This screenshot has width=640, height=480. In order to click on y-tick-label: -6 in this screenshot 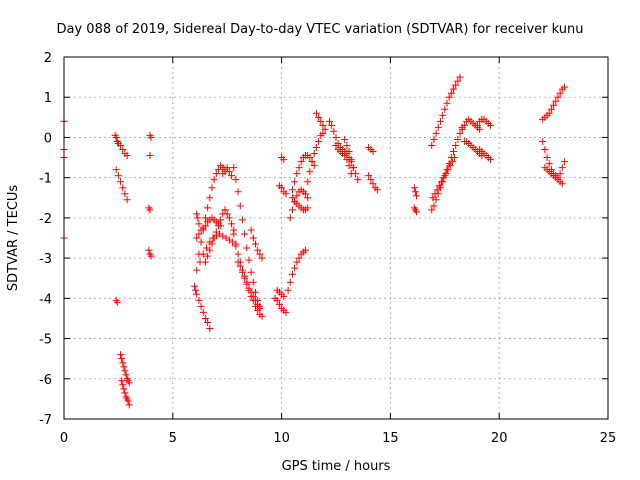, I will do `click(45, 380)`.